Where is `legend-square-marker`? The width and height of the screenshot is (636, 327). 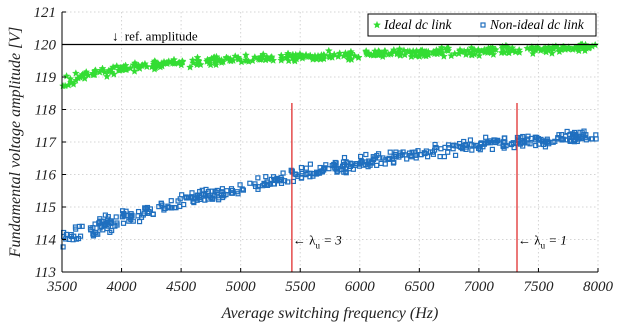
legend-square-marker is located at coordinates (483, 25).